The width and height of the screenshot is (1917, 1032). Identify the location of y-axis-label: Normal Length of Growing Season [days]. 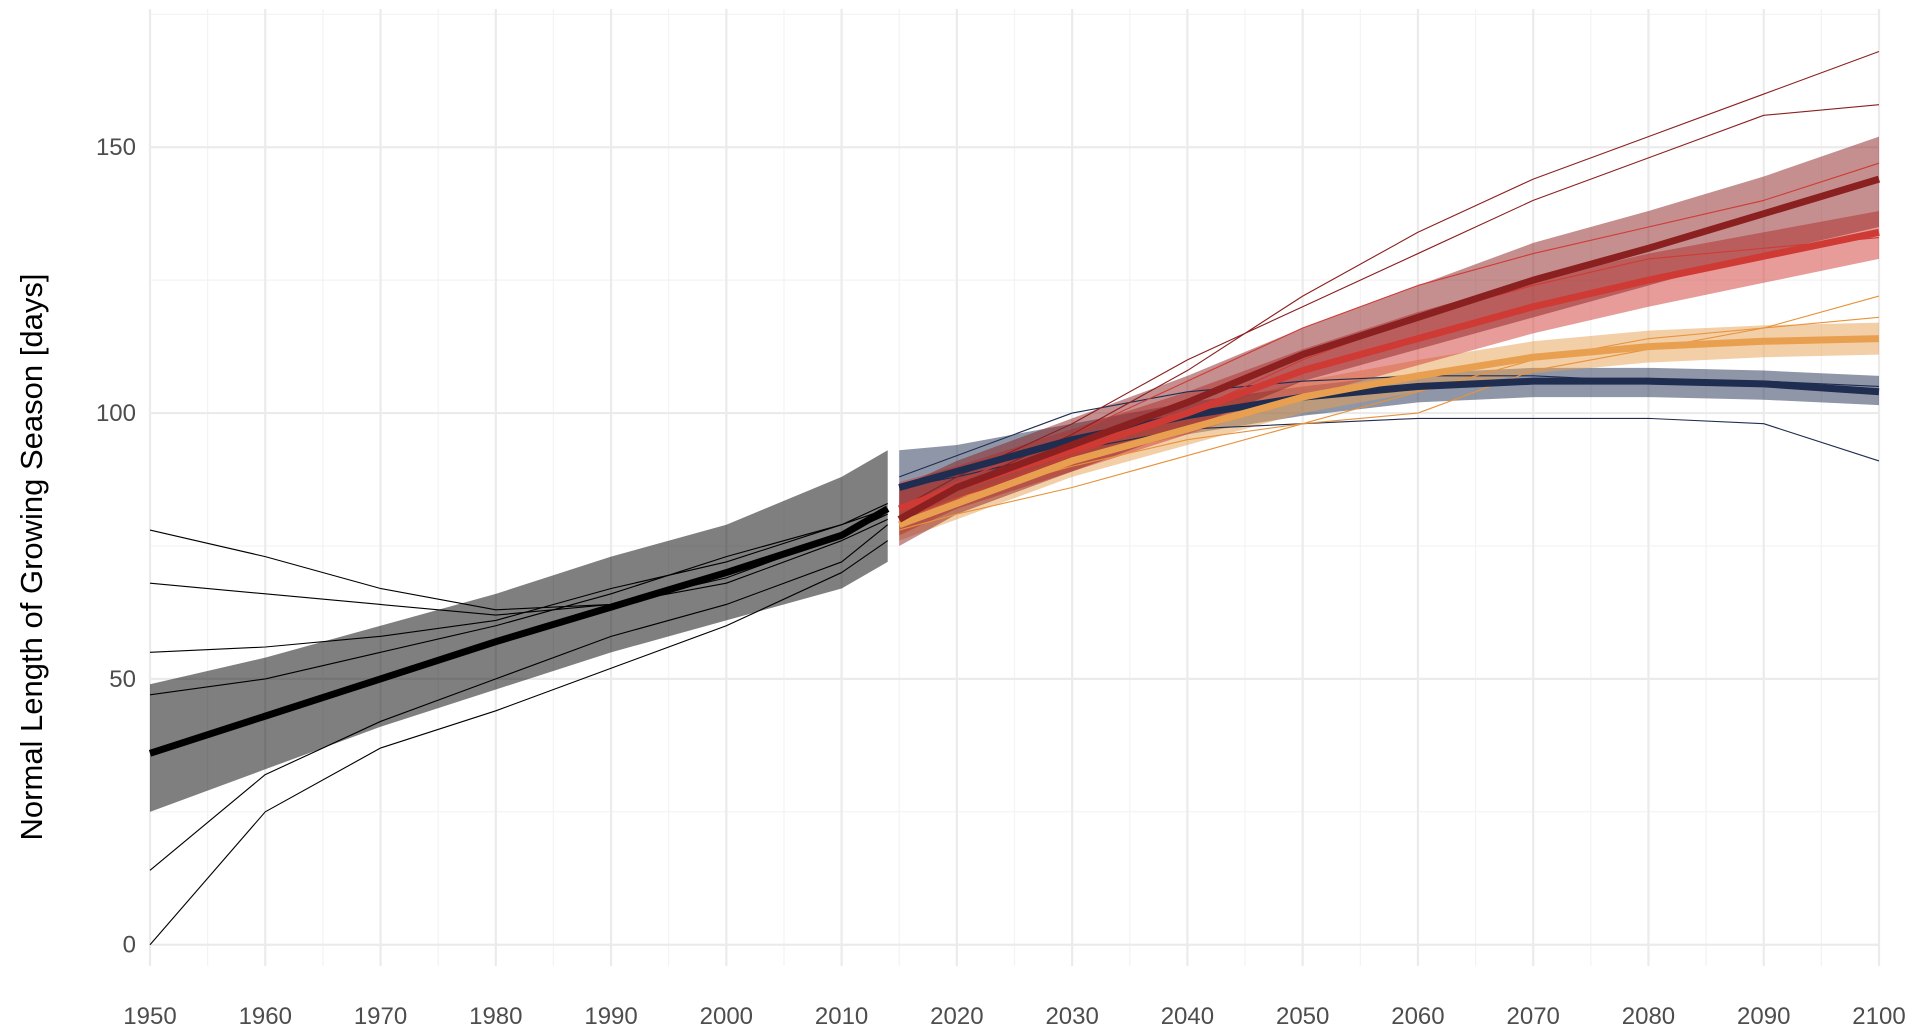
(31, 557).